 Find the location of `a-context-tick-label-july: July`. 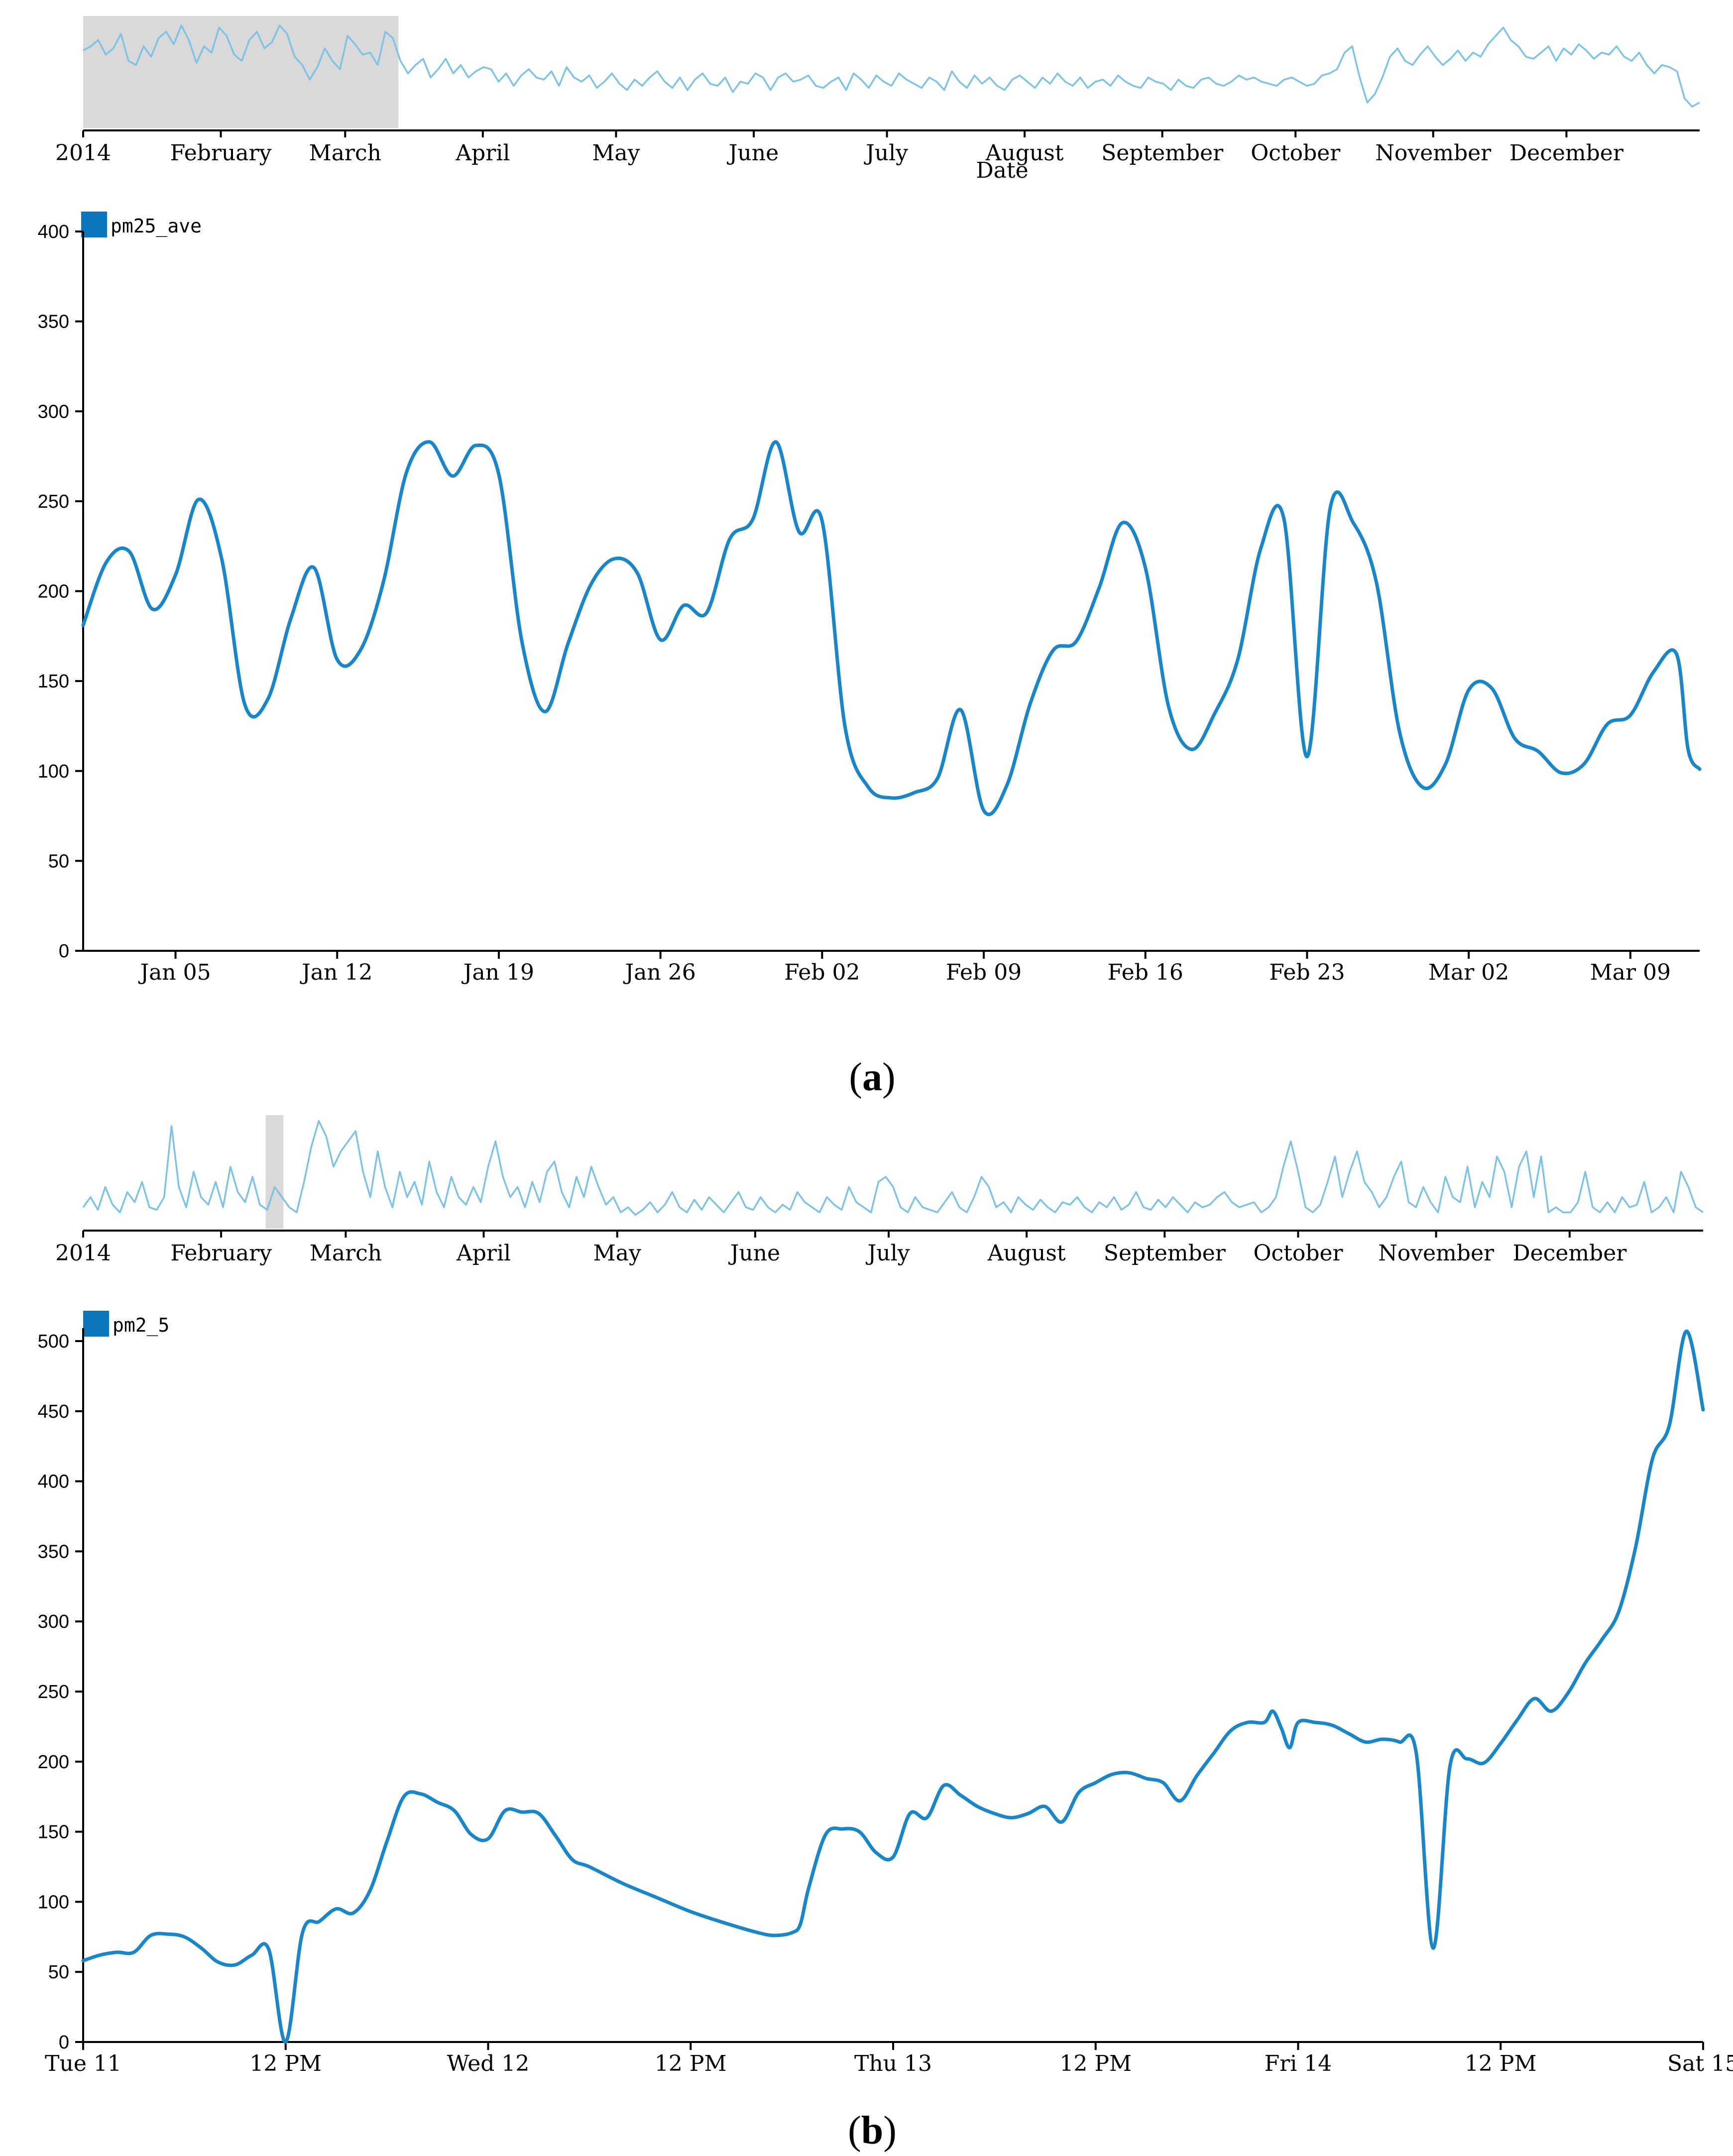

a-context-tick-label-july: July is located at coordinates (886, 153).